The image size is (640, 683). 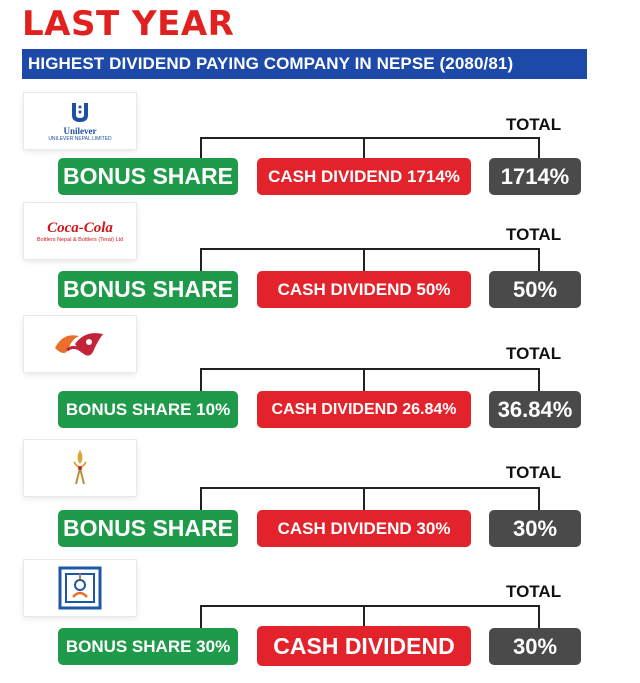 I want to click on company-4-icon, so click(x=80, y=467).